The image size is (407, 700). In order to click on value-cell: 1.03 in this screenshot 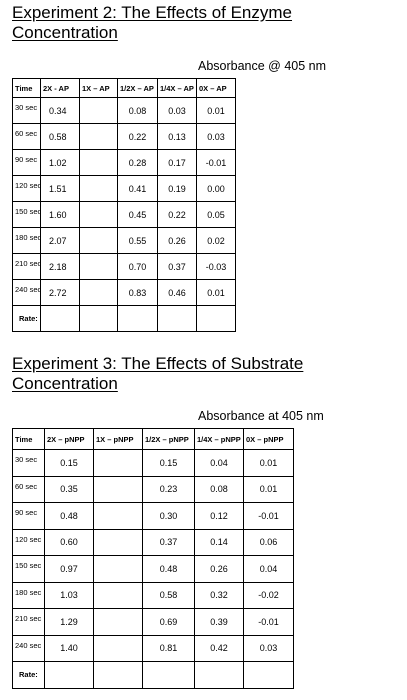, I will do `click(69, 595)`.